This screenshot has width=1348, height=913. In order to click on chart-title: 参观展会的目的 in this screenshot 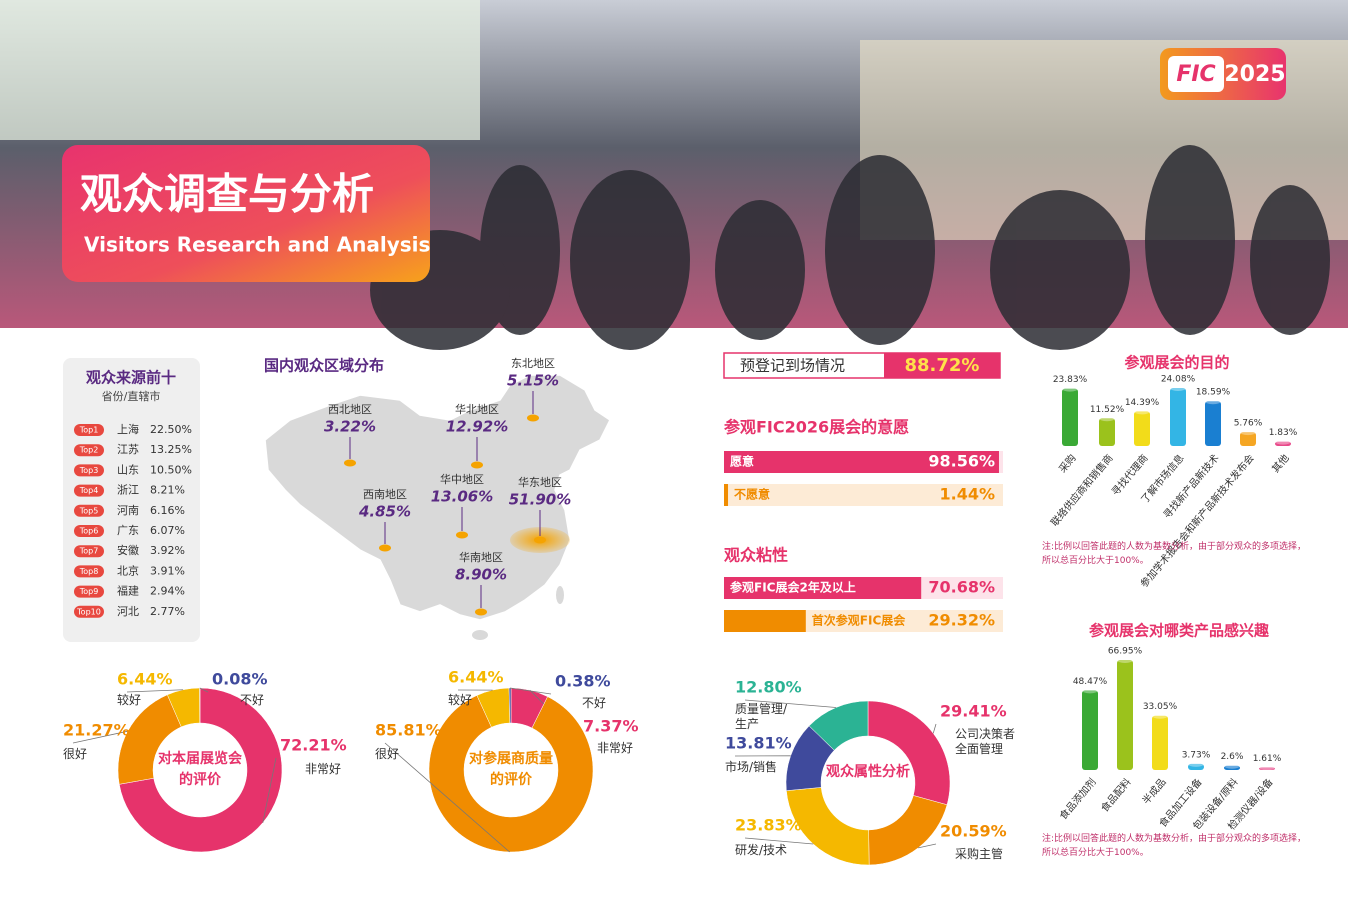, I will do `click(1176, 363)`.